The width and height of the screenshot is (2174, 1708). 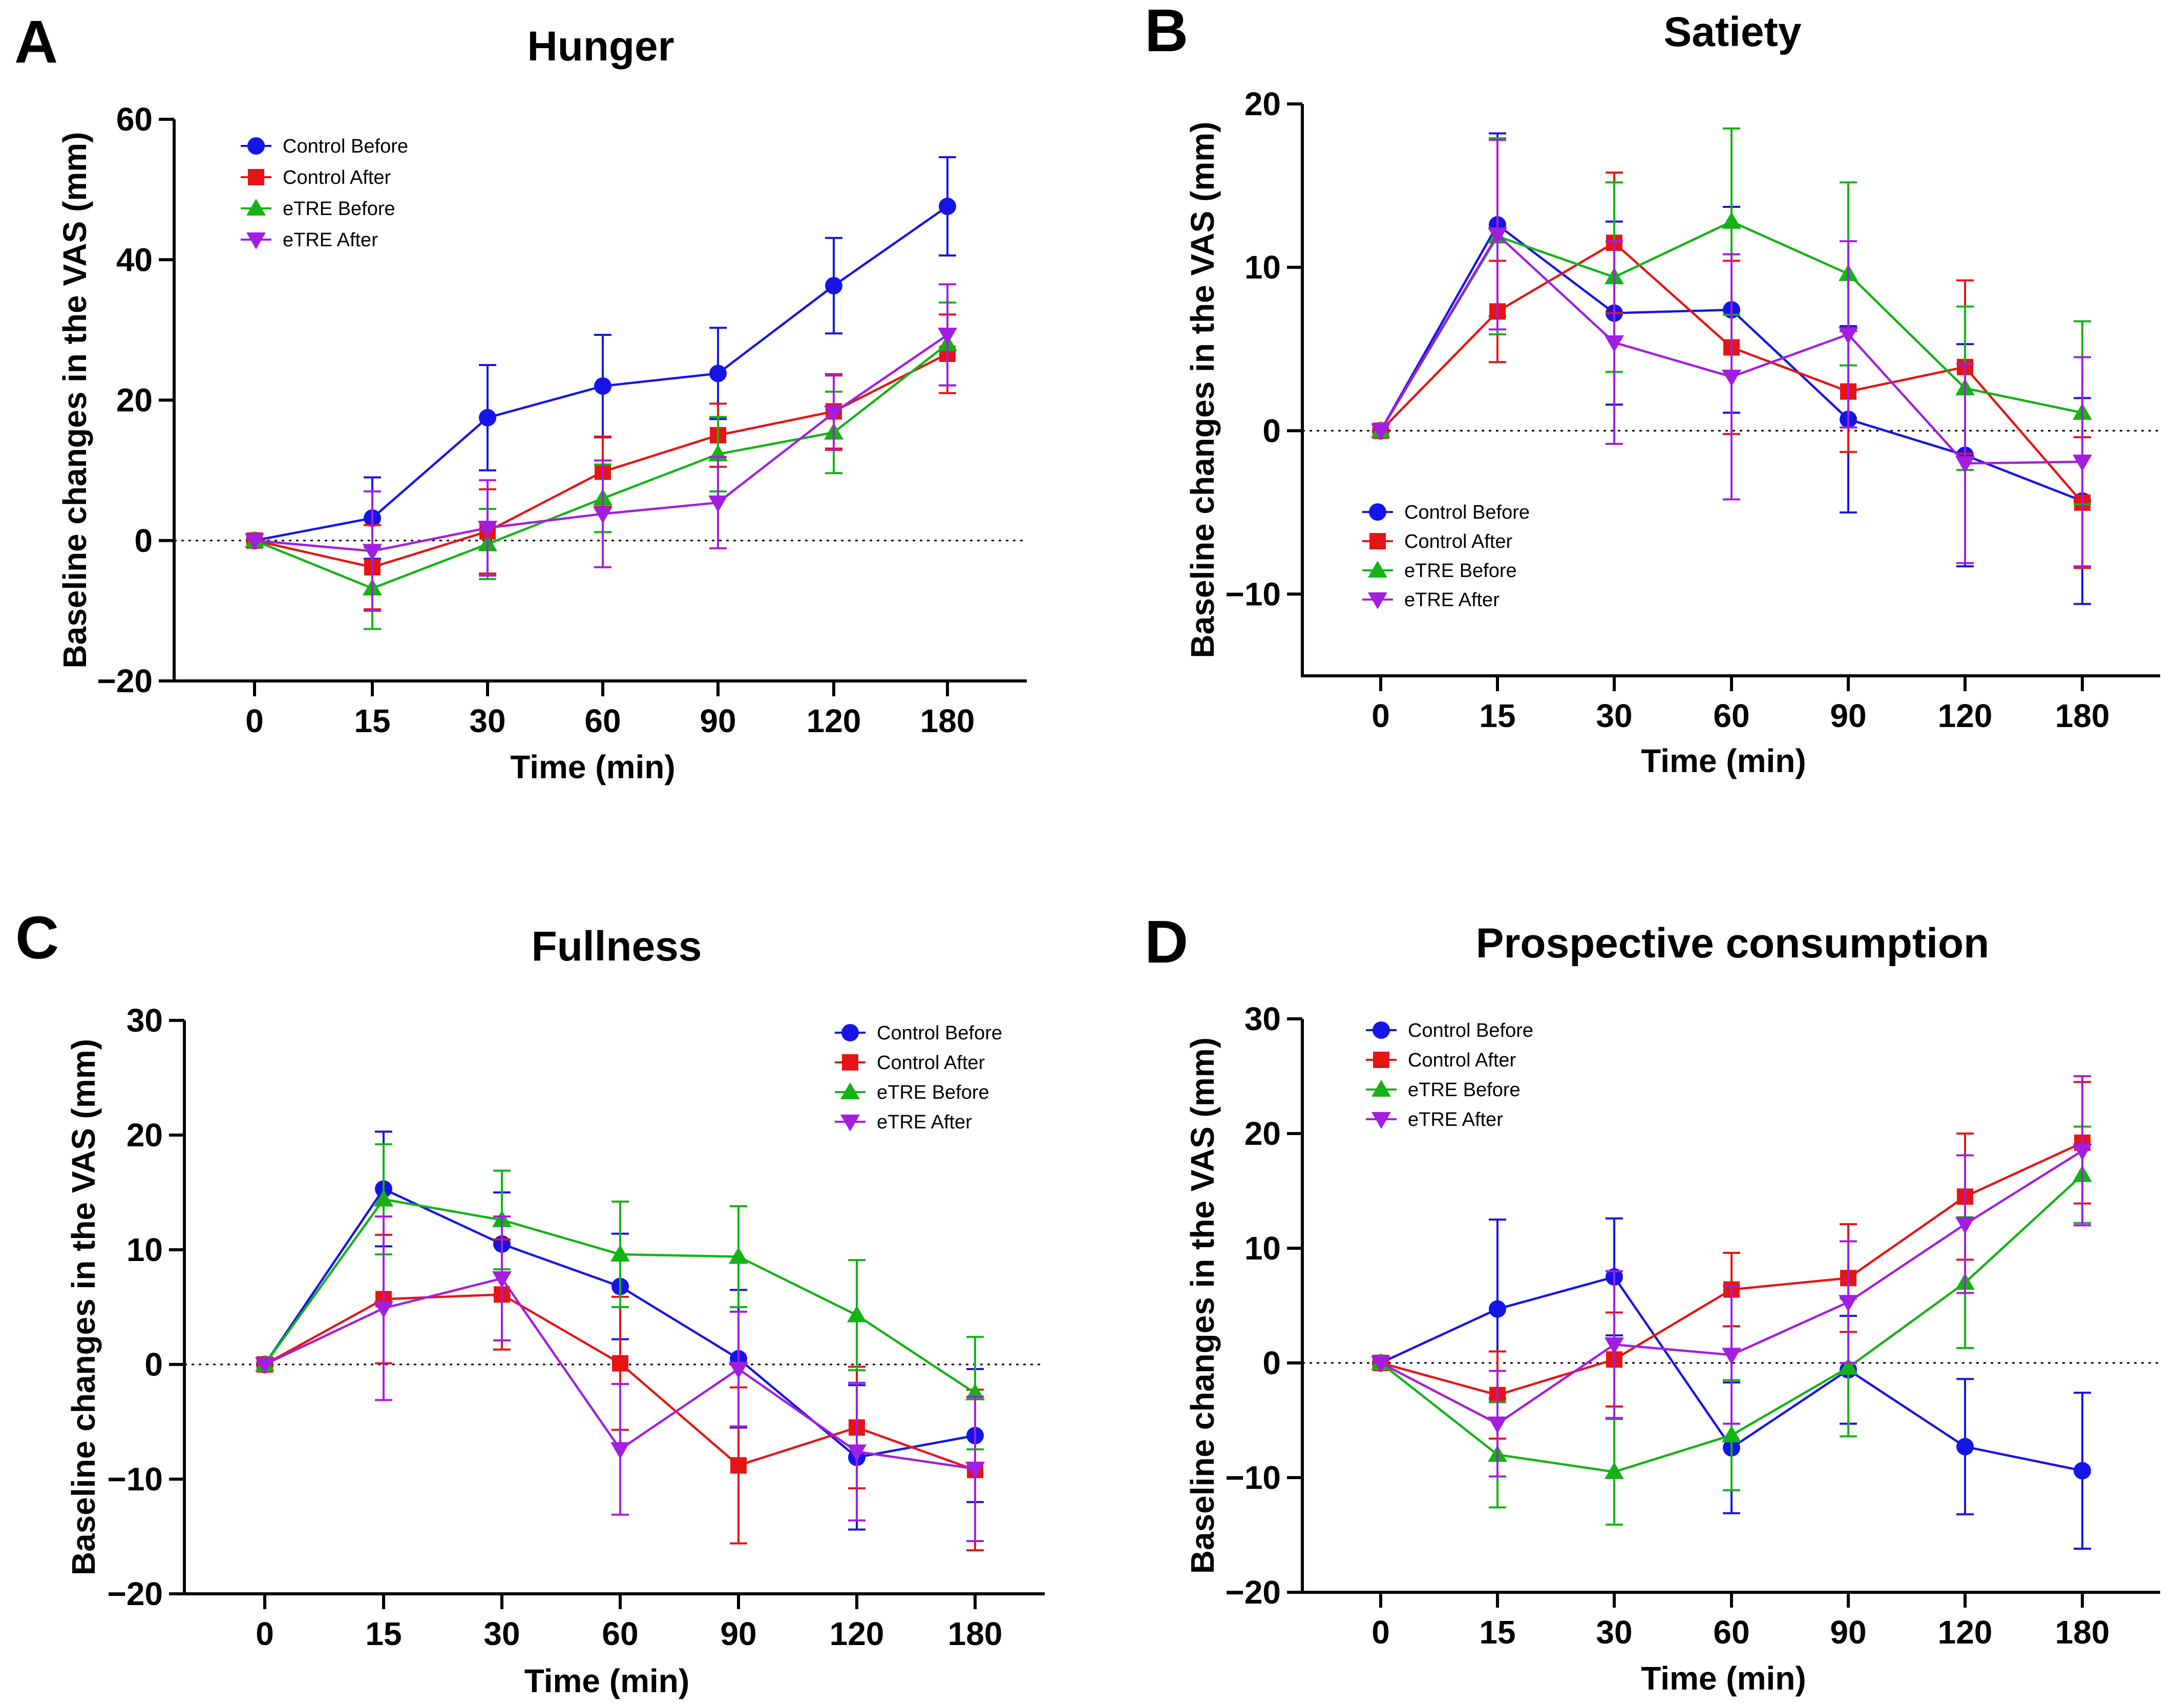 I want to click on y-tick-label: 60, so click(x=134, y=119).